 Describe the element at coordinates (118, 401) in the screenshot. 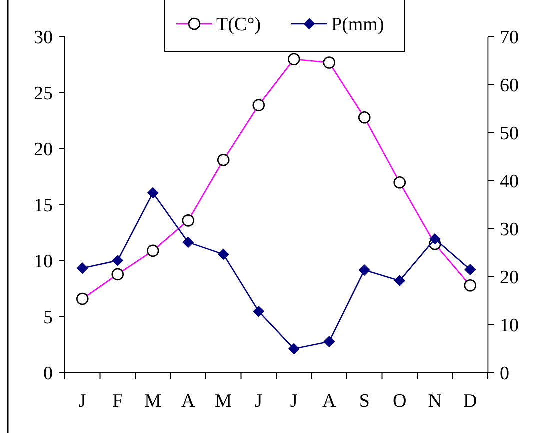

I see `x-tick-label: F` at that location.